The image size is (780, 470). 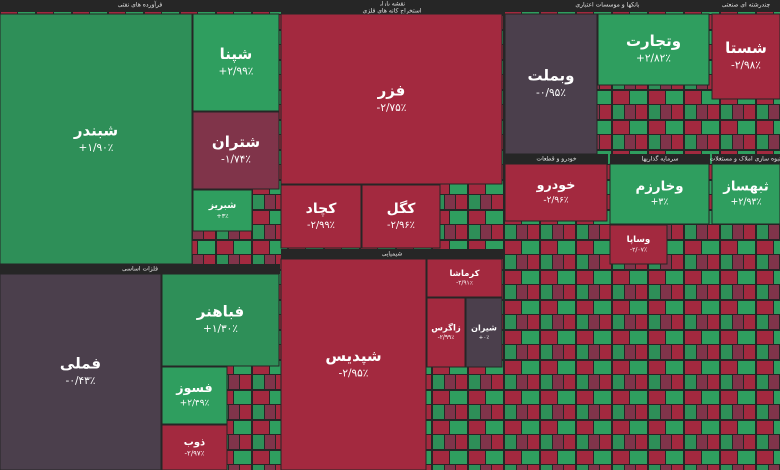 I want to click on sector-name: بانکها و موسسات اعتباری, so click(x=607, y=5).